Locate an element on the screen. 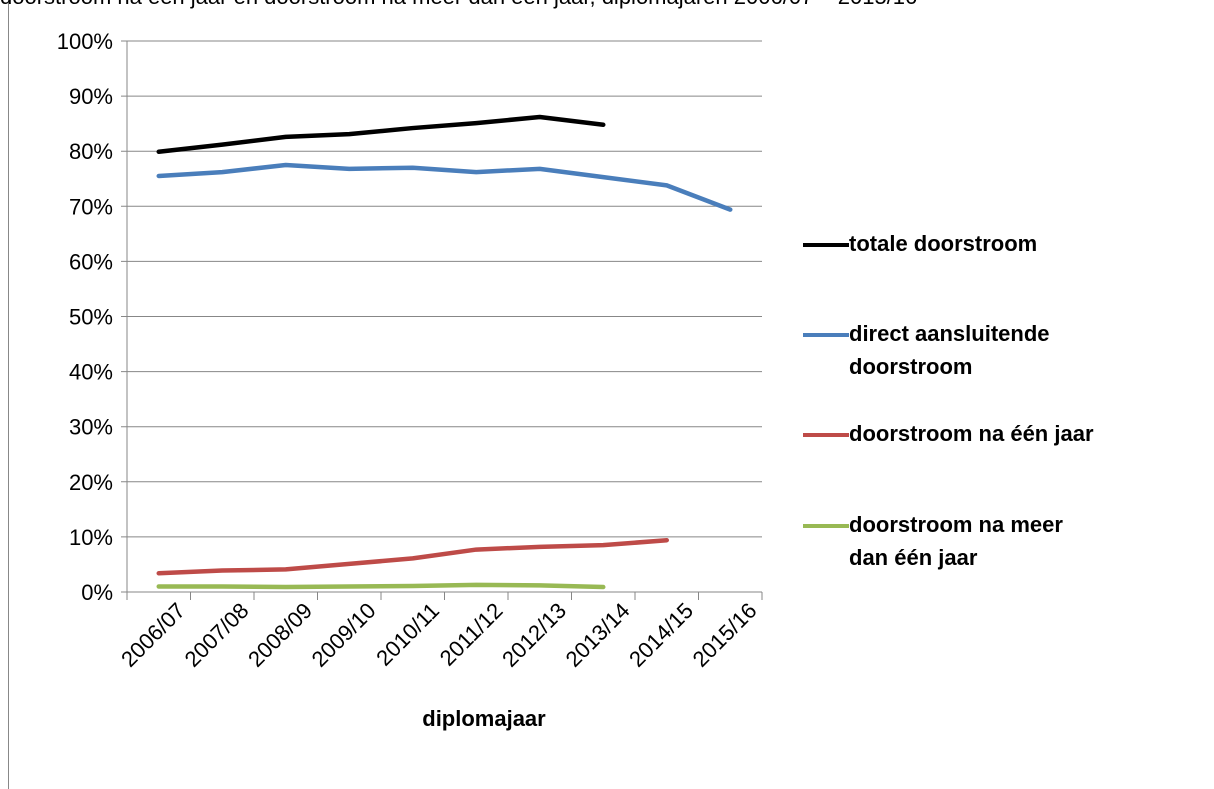 This screenshot has height=789, width=1214. x-tick-label: 2006/07 is located at coordinates (153, 635).